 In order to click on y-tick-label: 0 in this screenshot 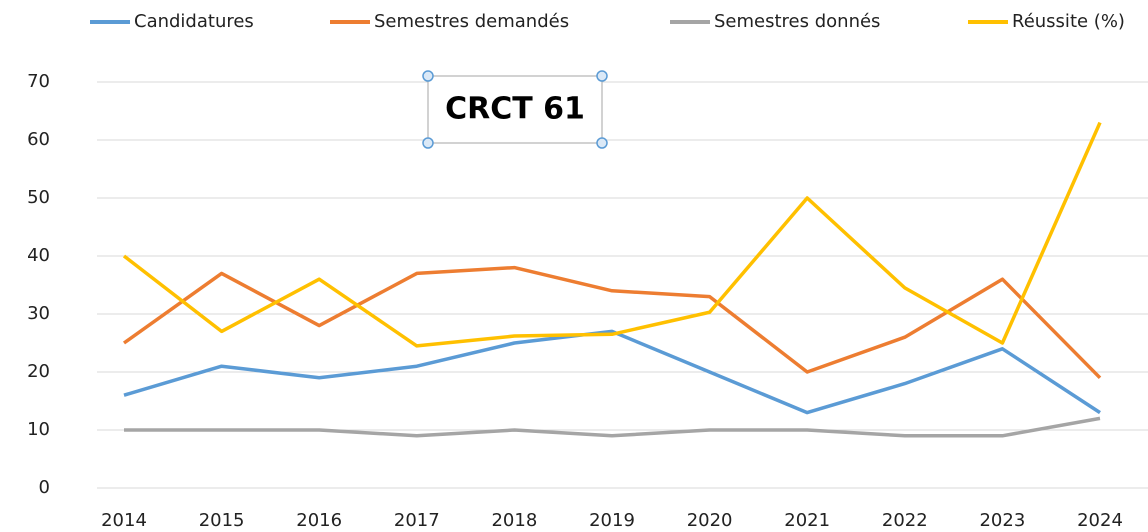, I will do `click(44, 487)`.